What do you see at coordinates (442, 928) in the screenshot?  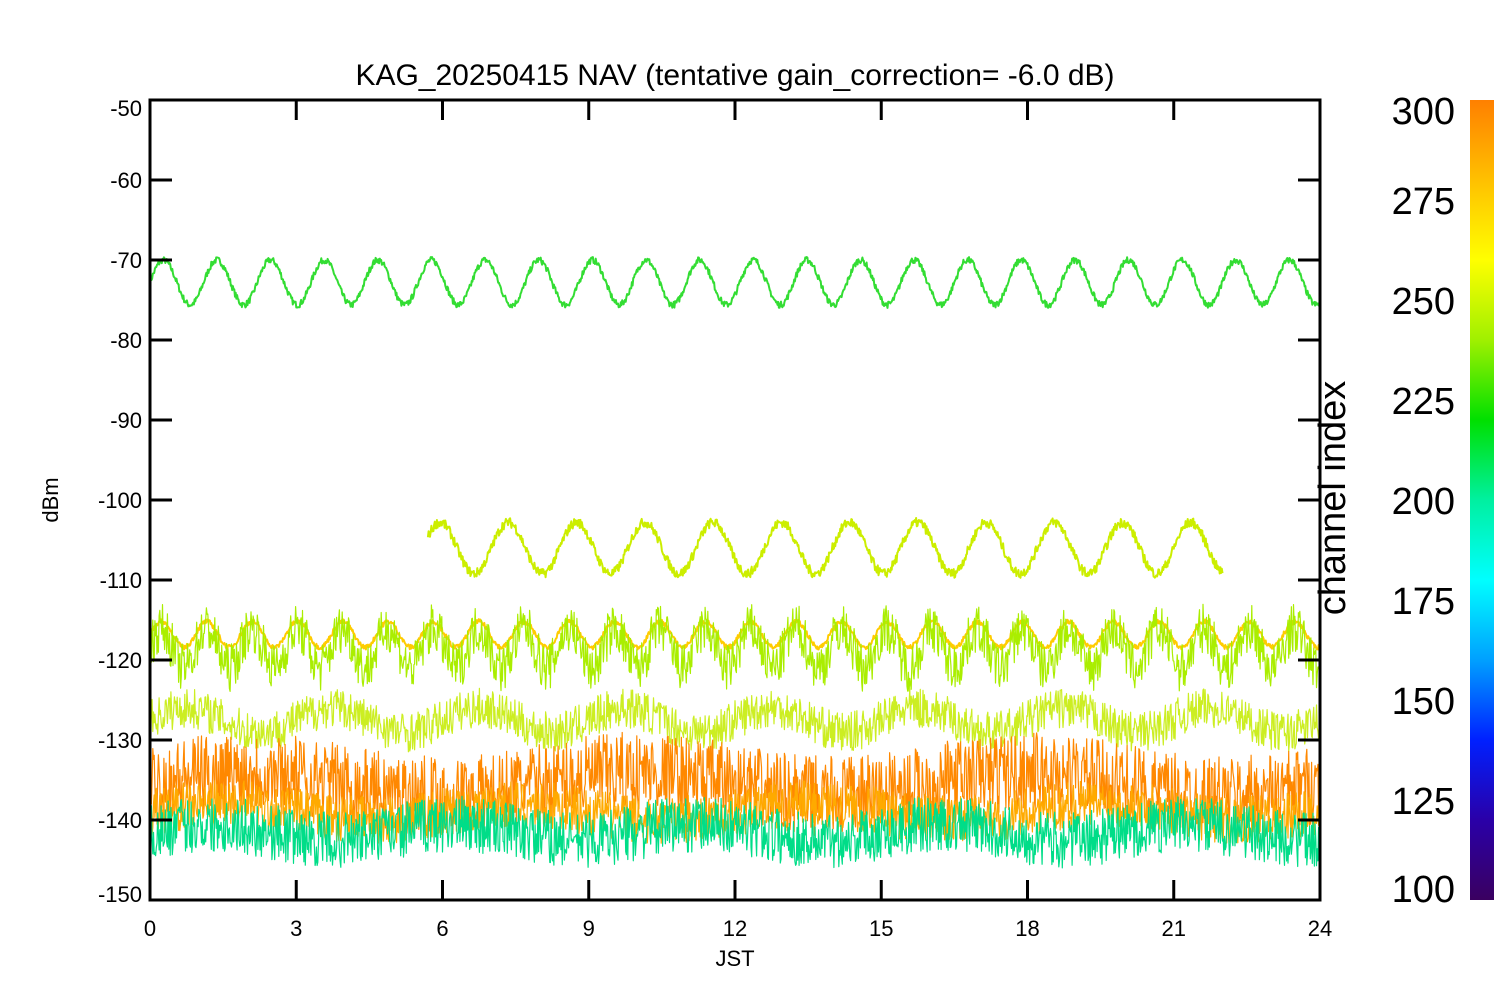 I see `x-tick-label: 6` at bounding box center [442, 928].